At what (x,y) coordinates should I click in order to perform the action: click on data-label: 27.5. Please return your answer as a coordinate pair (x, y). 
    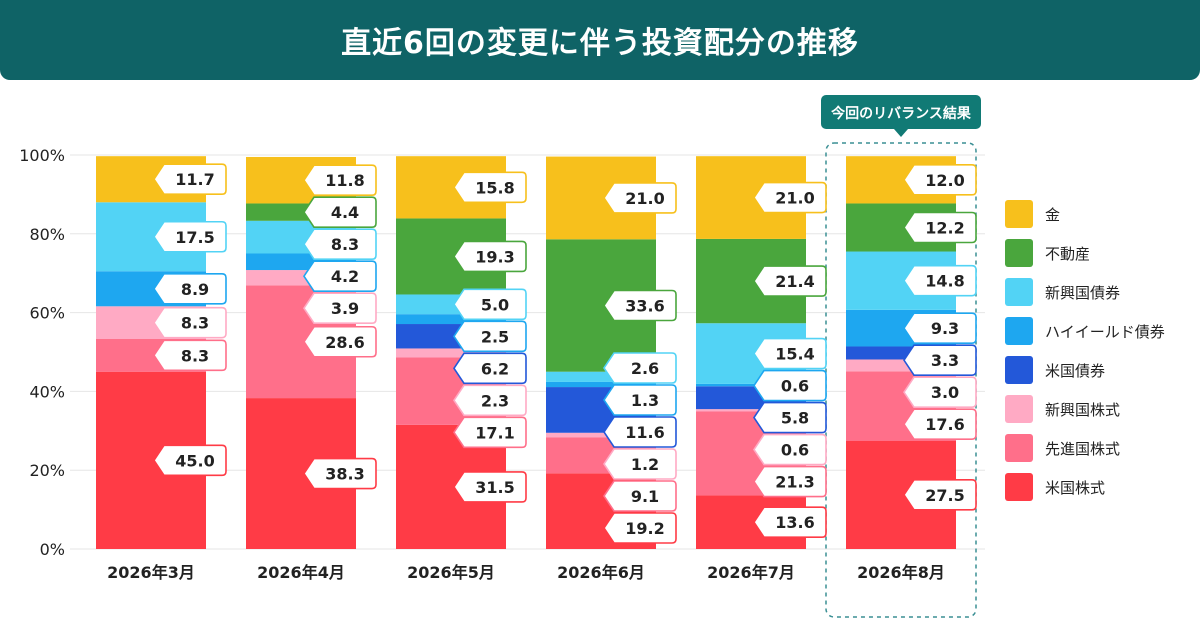
    Looking at the image, I should click on (940, 495).